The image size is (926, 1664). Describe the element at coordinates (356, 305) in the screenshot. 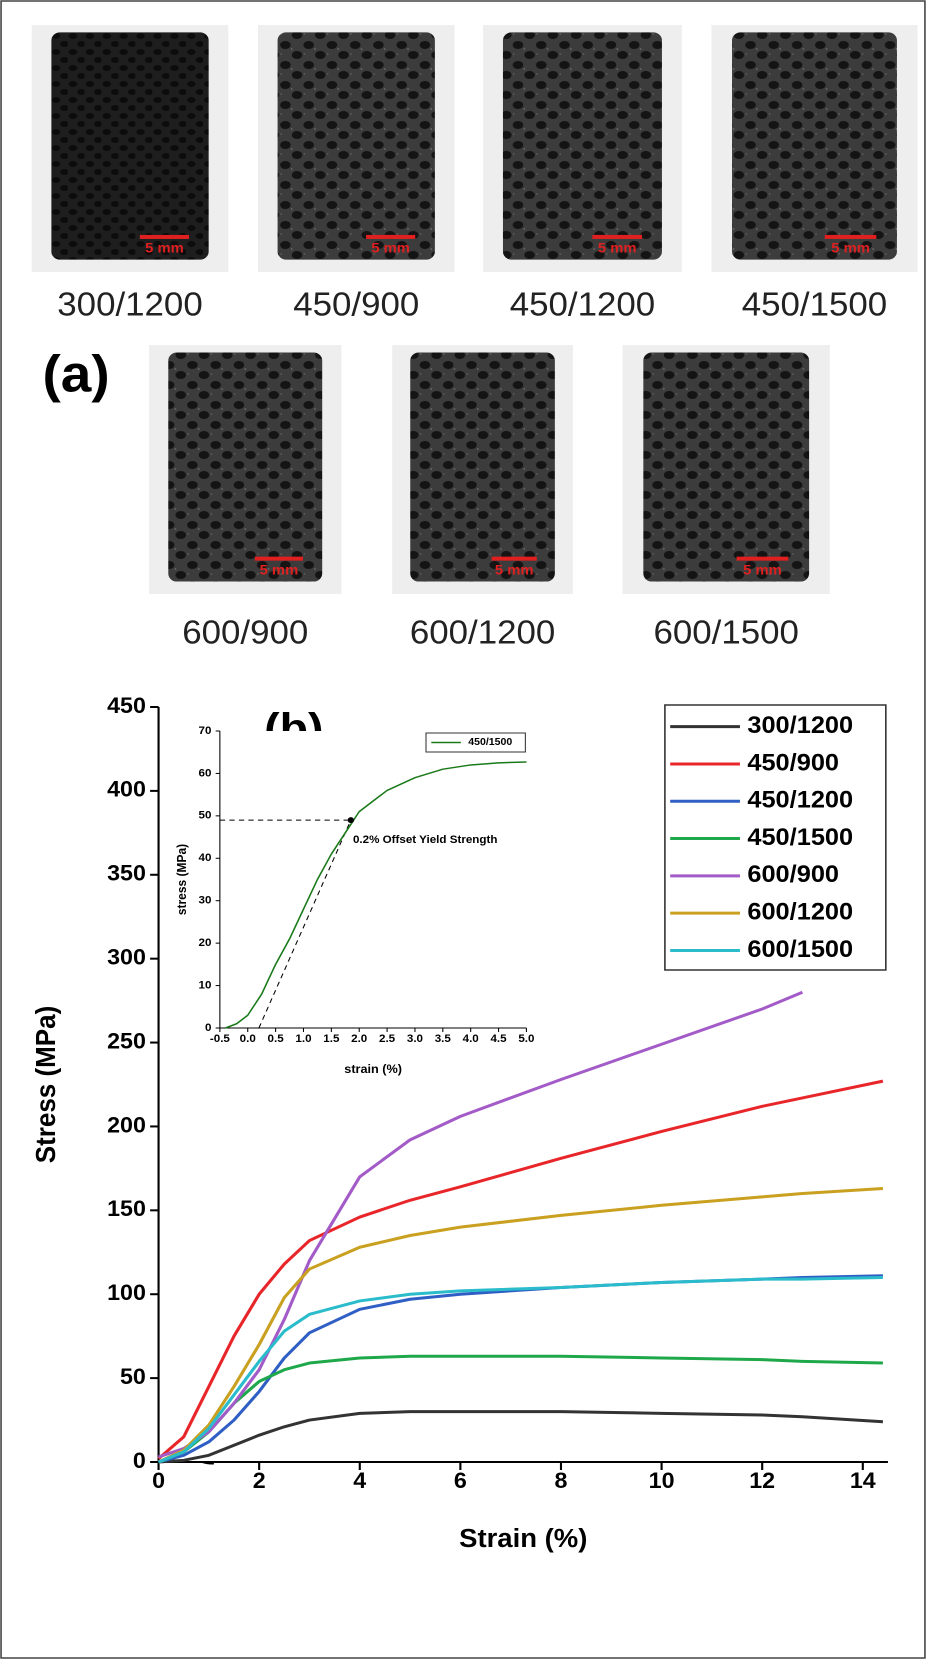

I see `sample-label: 450/900` at that location.